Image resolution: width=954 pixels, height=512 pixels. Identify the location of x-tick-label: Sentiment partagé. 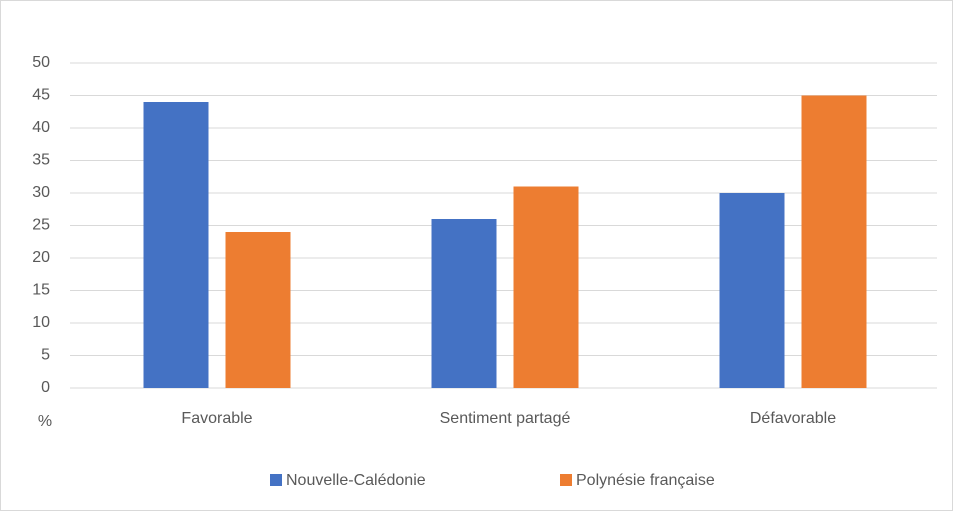
(505, 418).